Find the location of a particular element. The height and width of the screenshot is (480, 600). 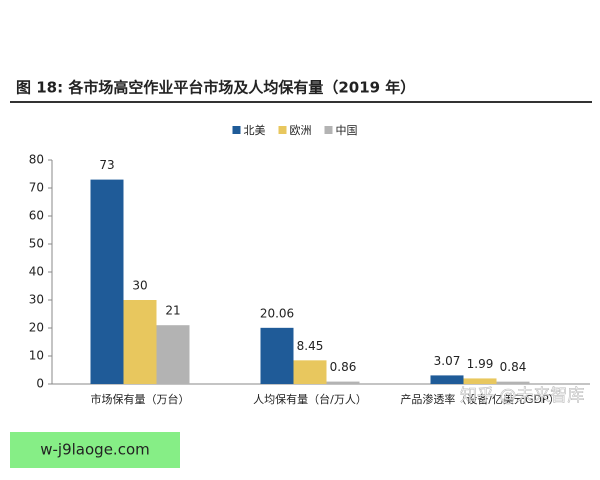

data-label: 3.07 is located at coordinates (447, 361).